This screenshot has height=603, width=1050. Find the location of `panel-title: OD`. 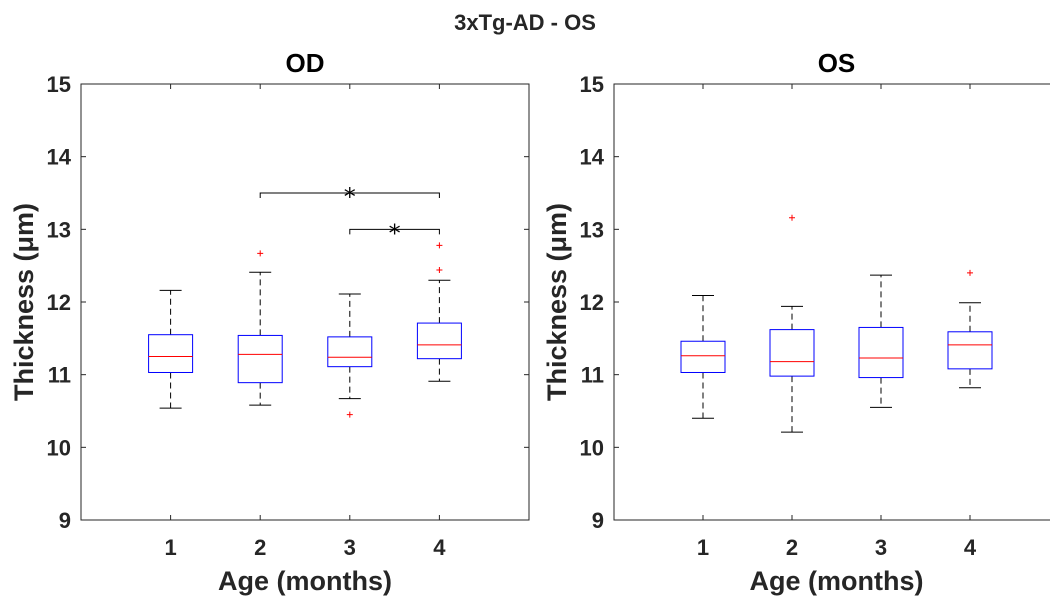

panel-title: OD is located at coordinates (305, 63).